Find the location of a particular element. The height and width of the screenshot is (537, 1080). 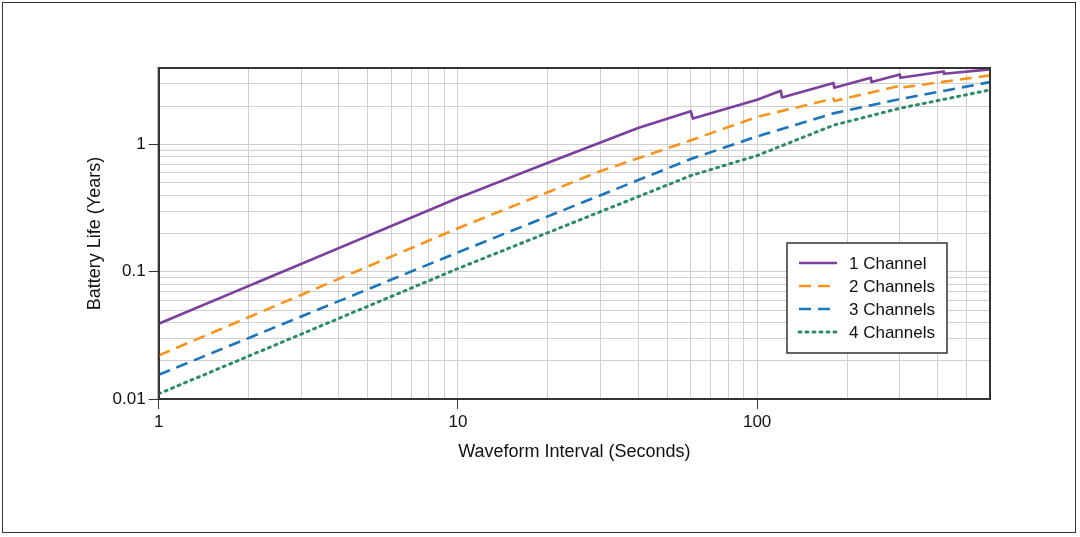

x-tick-label: 100 is located at coordinates (757, 421).